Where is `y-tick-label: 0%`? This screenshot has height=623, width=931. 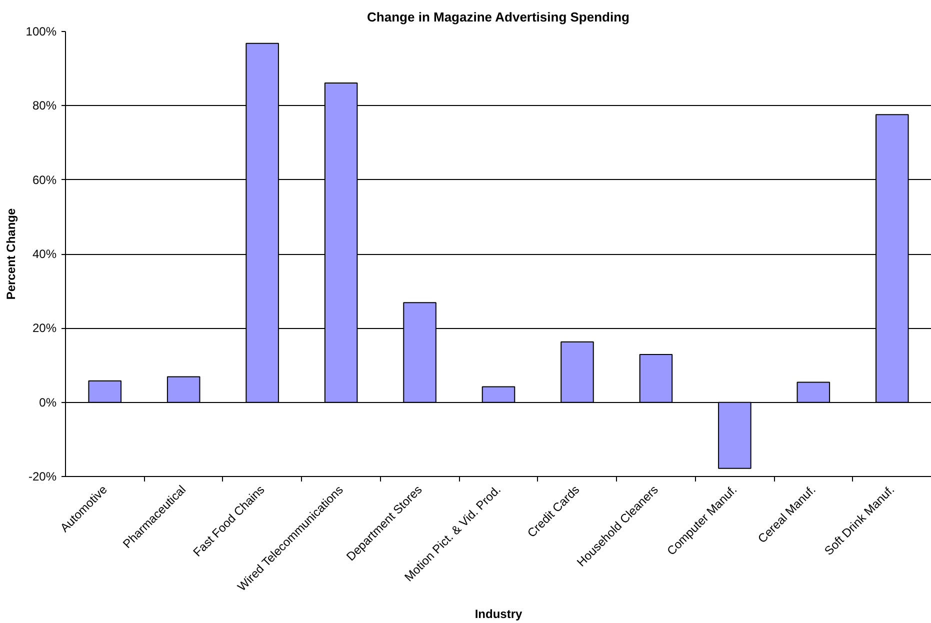
y-tick-label: 0% is located at coordinates (48, 402).